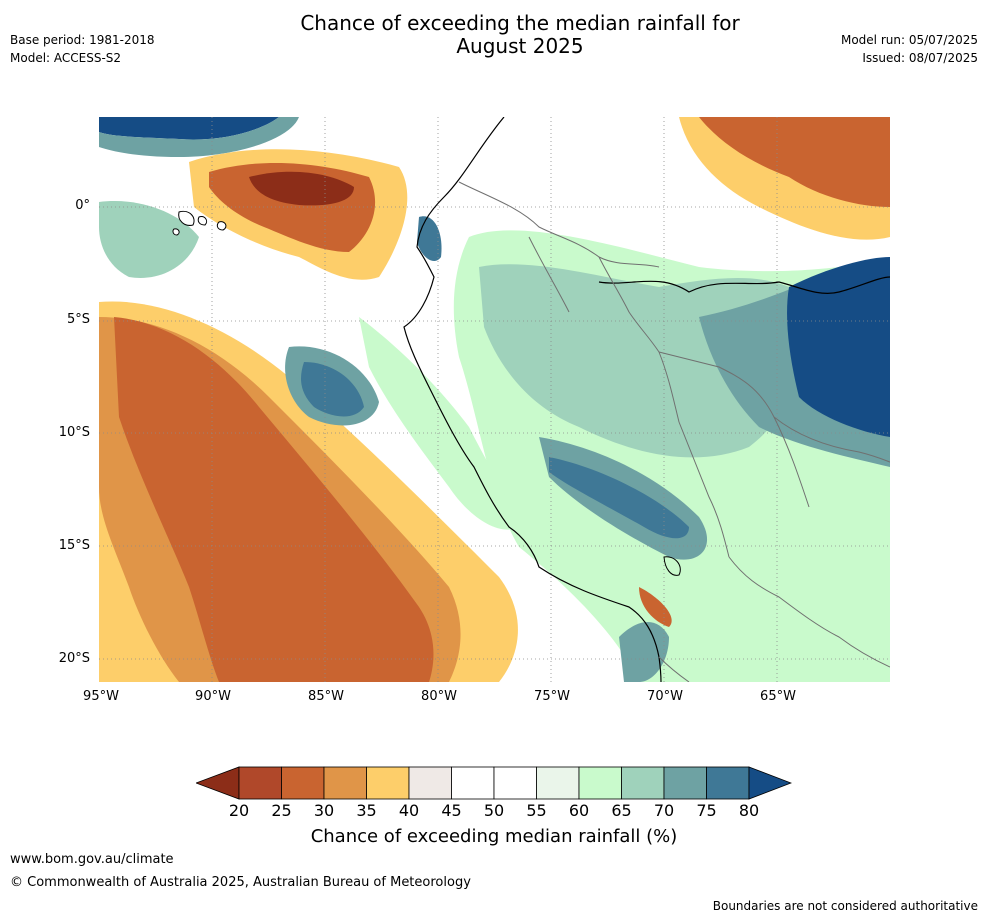 This screenshot has height=919, width=988. Describe the element at coordinates (909, 40) in the screenshot. I see `model-run-label: Model run: 05/07/2025` at that location.